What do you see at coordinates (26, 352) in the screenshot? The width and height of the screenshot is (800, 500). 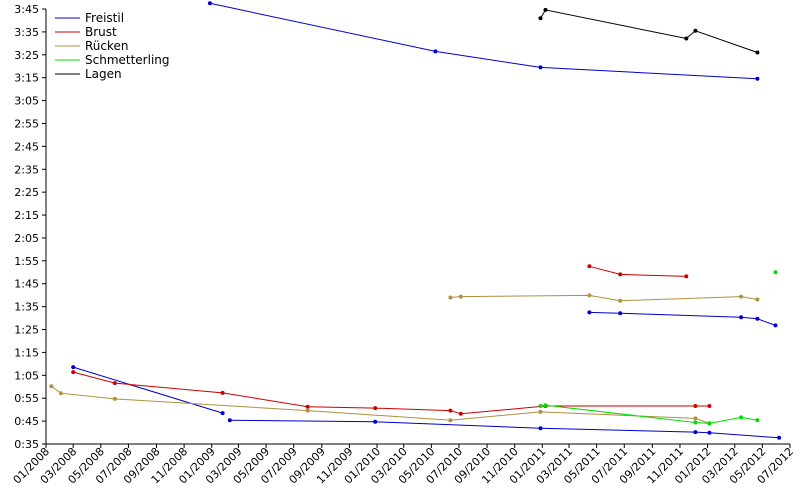 I see `y-tick-label: 1:15` at bounding box center [26, 352].